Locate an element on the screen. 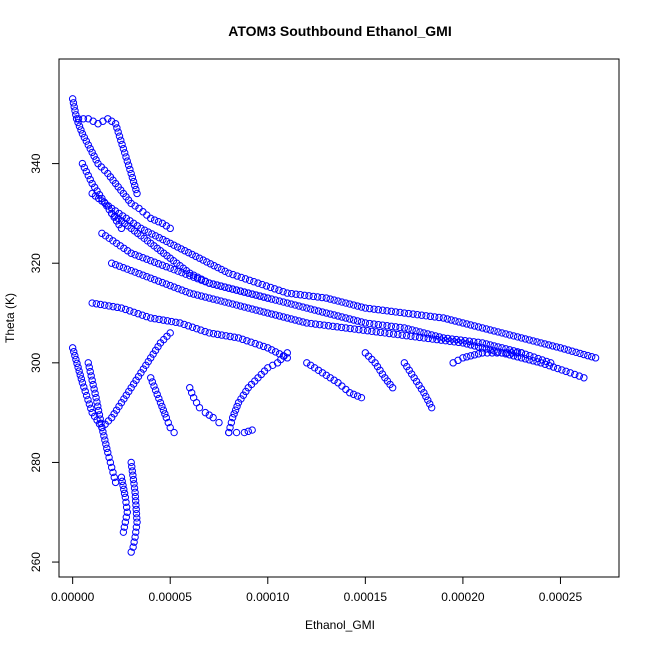 Image resolution: width=650 pixels, height=650 pixels. x-tick-label: 0.00015 is located at coordinates (366, 597).